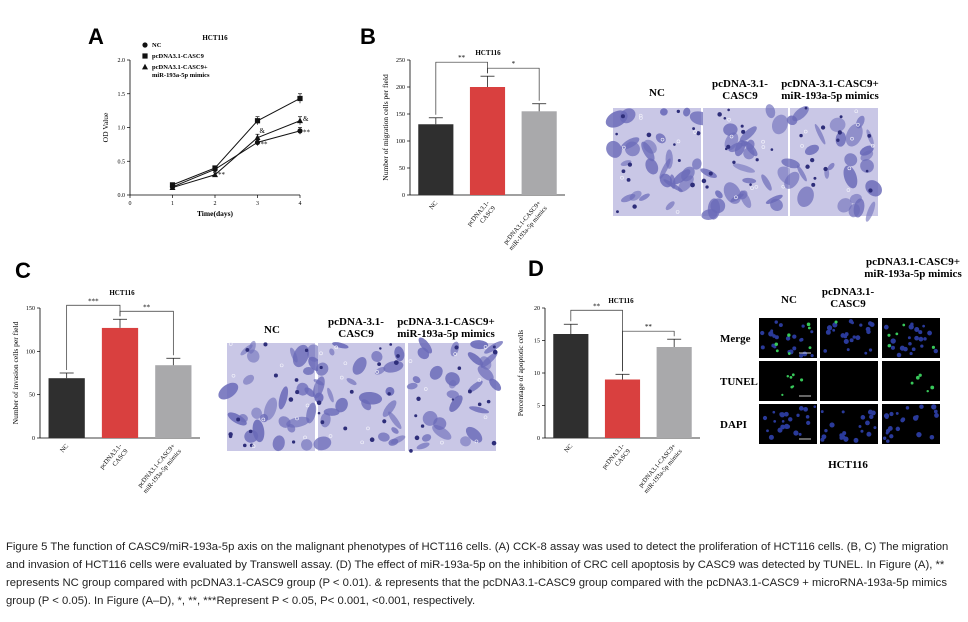  Describe the element at coordinates (739, 382) in the screenshot. I see `row-label-tunel: TUNEL` at that location.